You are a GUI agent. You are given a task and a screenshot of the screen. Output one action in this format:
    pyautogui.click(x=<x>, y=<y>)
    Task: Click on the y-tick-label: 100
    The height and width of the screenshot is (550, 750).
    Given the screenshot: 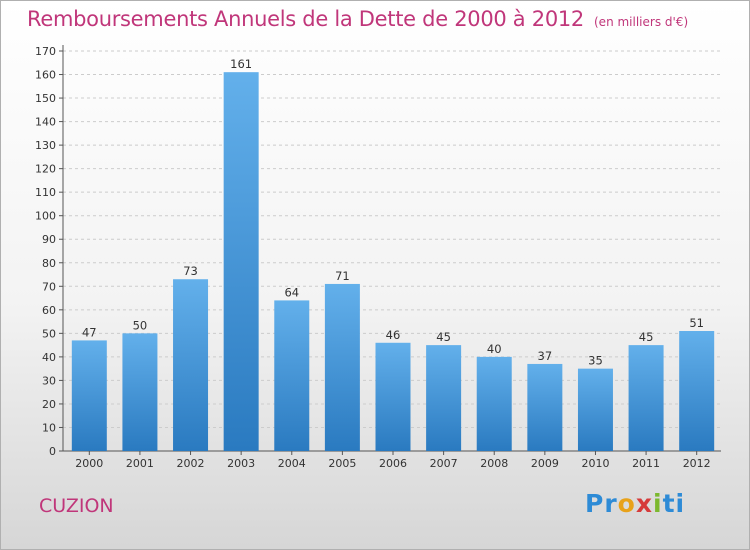 What is the action you would take?
    pyautogui.click(x=45, y=216)
    